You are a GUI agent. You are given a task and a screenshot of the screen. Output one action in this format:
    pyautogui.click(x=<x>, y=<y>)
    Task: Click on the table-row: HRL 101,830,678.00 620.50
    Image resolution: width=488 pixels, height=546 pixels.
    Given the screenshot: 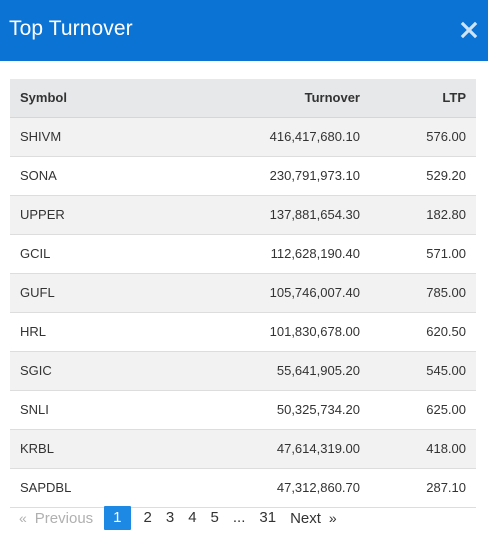 What is the action you would take?
    pyautogui.click(x=243, y=332)
    